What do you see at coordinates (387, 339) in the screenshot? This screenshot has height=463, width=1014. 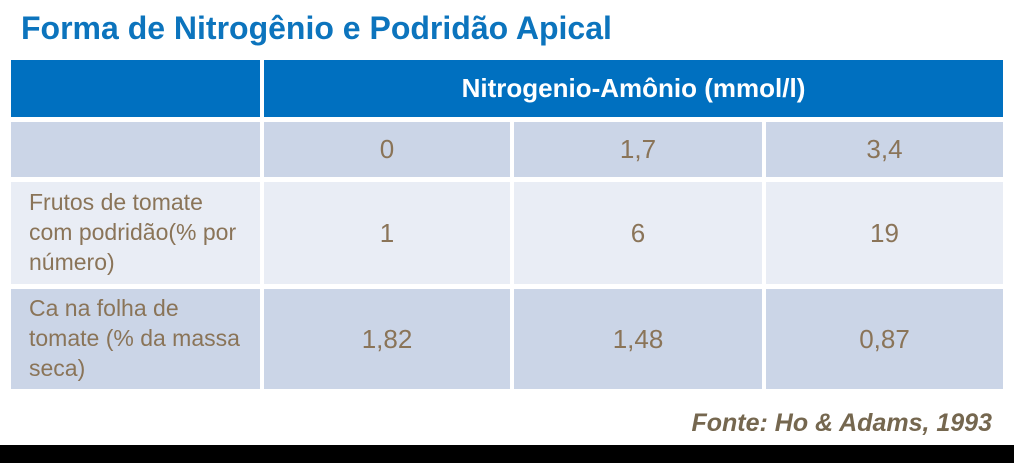 I see `value-cell: 1,82` at bounding box center [387, 339].